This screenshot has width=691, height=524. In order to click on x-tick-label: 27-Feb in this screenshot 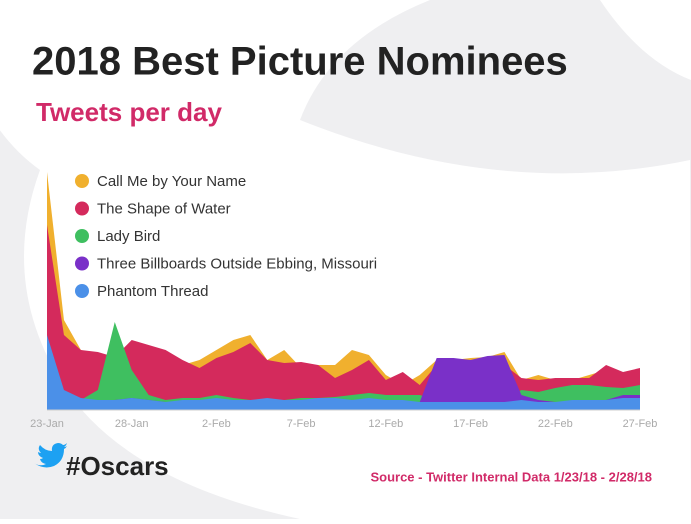, I will do `click(640, 424)`.